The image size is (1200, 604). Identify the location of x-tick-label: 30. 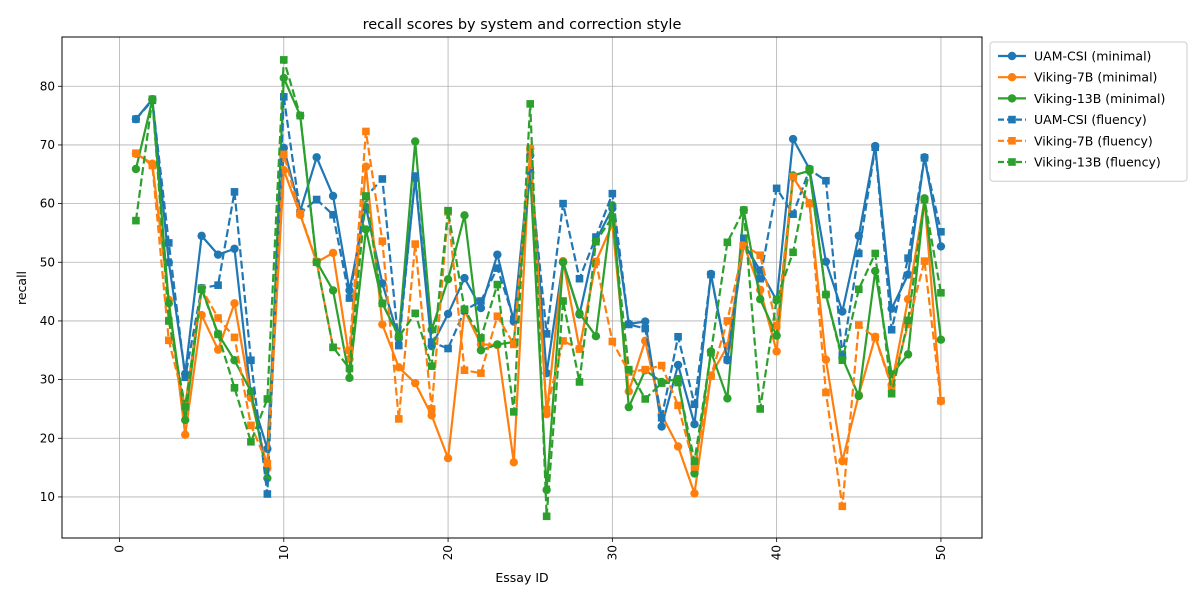
(612, 552).